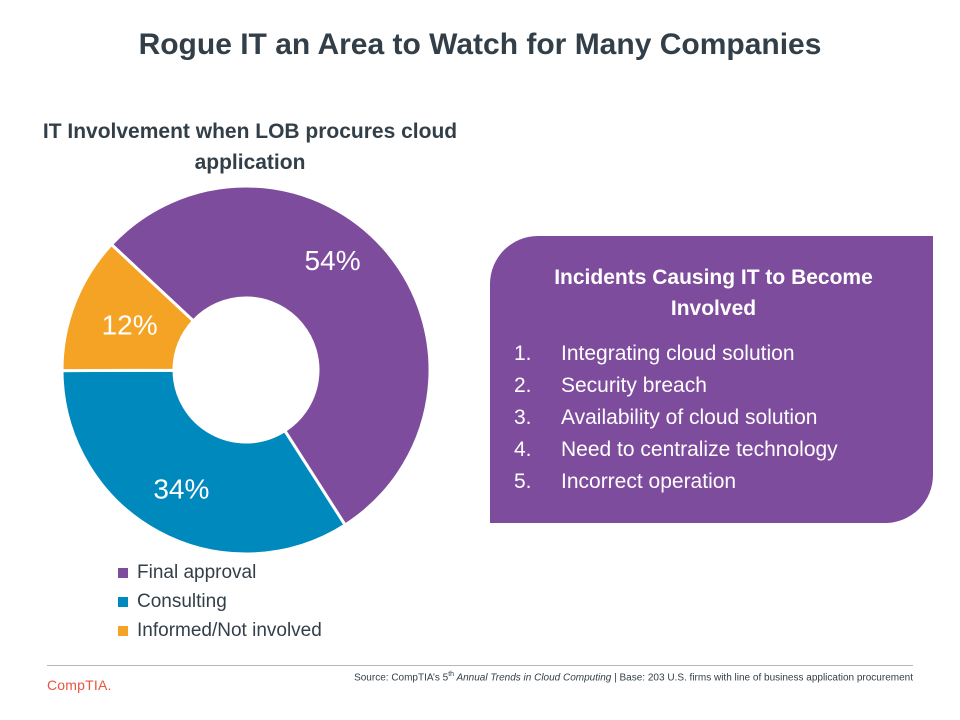 This screenshot has width=960, height=720. What do you see at coordinates (333, 260) in the screenshot?
I see `slice-label-final-approval: 54%` at bounding box center [333, 260].